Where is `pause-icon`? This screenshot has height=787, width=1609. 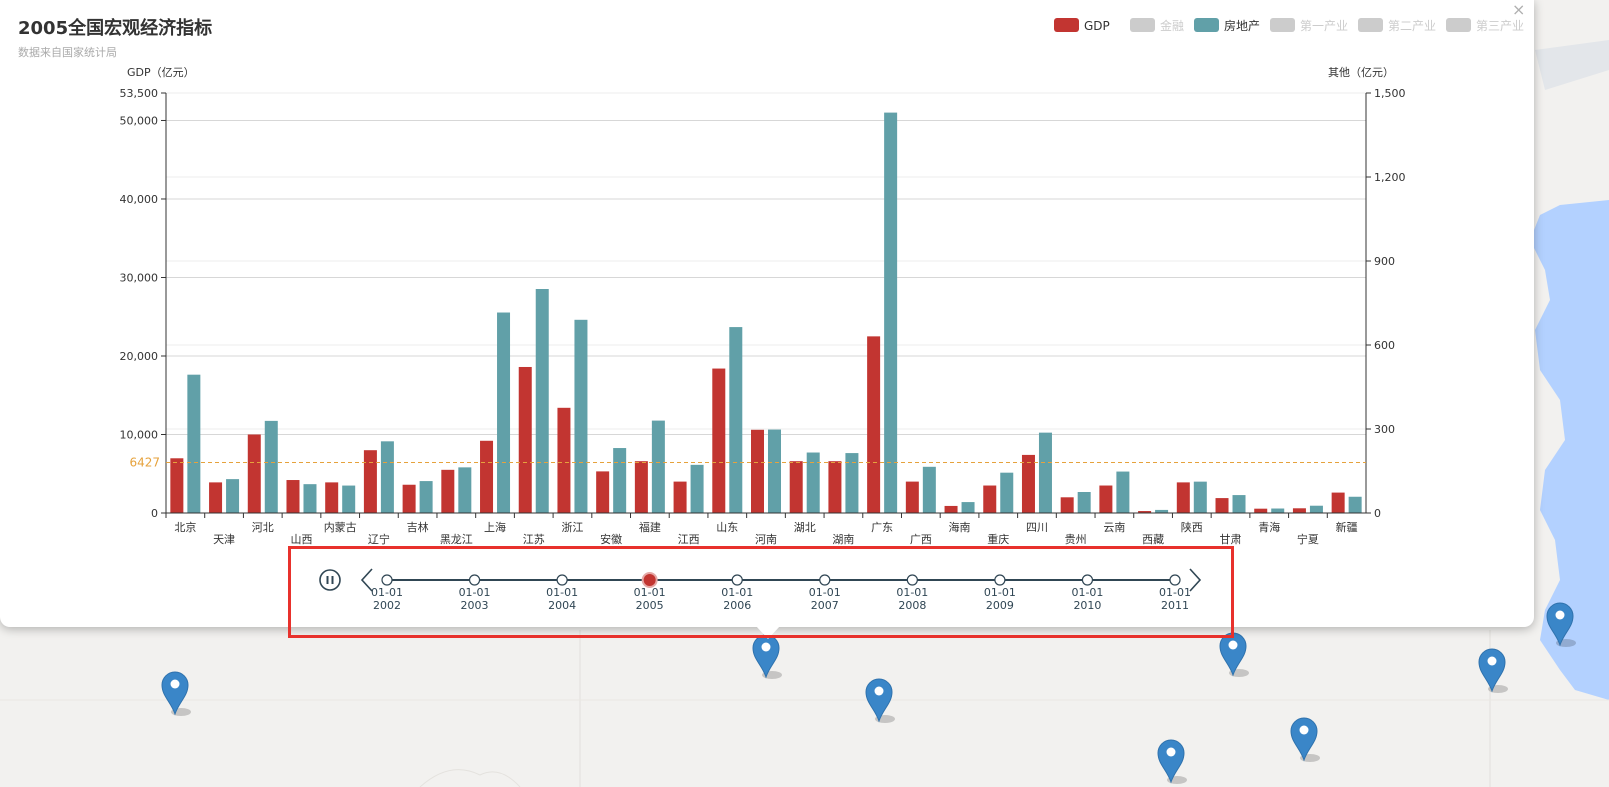 pause-icon is located at coordinates (330, 580).